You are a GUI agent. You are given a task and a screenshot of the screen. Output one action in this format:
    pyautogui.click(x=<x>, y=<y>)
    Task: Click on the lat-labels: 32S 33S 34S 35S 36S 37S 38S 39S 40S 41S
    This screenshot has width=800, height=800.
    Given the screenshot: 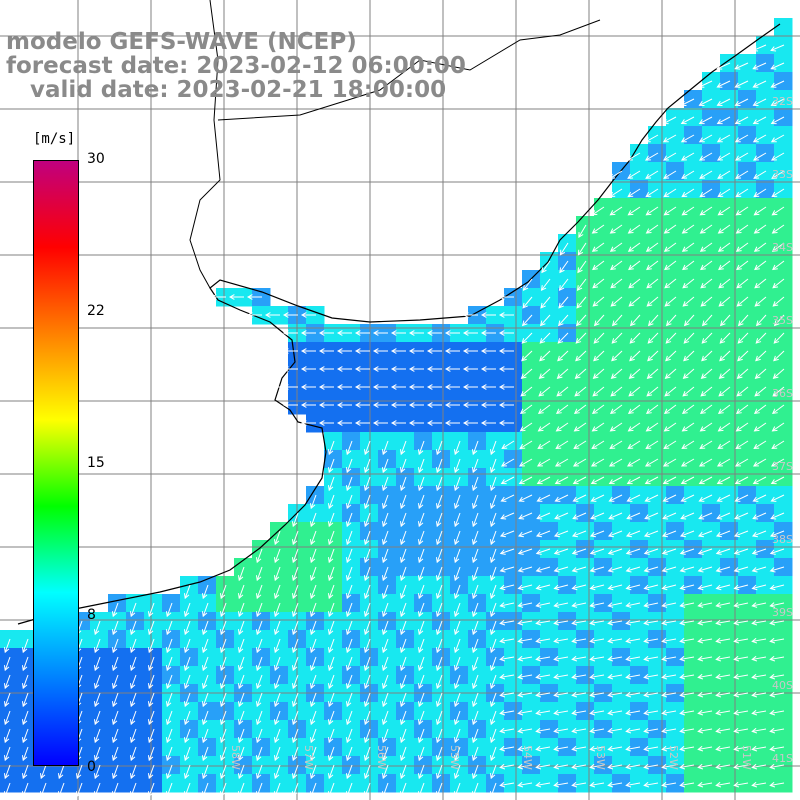 What is the action you would take?
    pyautogui.click(x=782, y=430)
    